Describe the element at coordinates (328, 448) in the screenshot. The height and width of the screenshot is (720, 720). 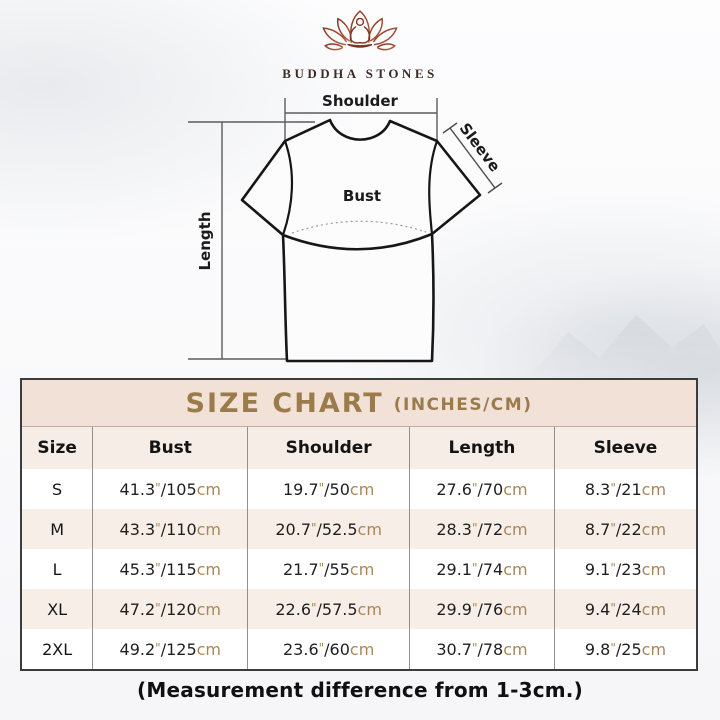
I see `column-header-shoulder: Shoulder` at that location.